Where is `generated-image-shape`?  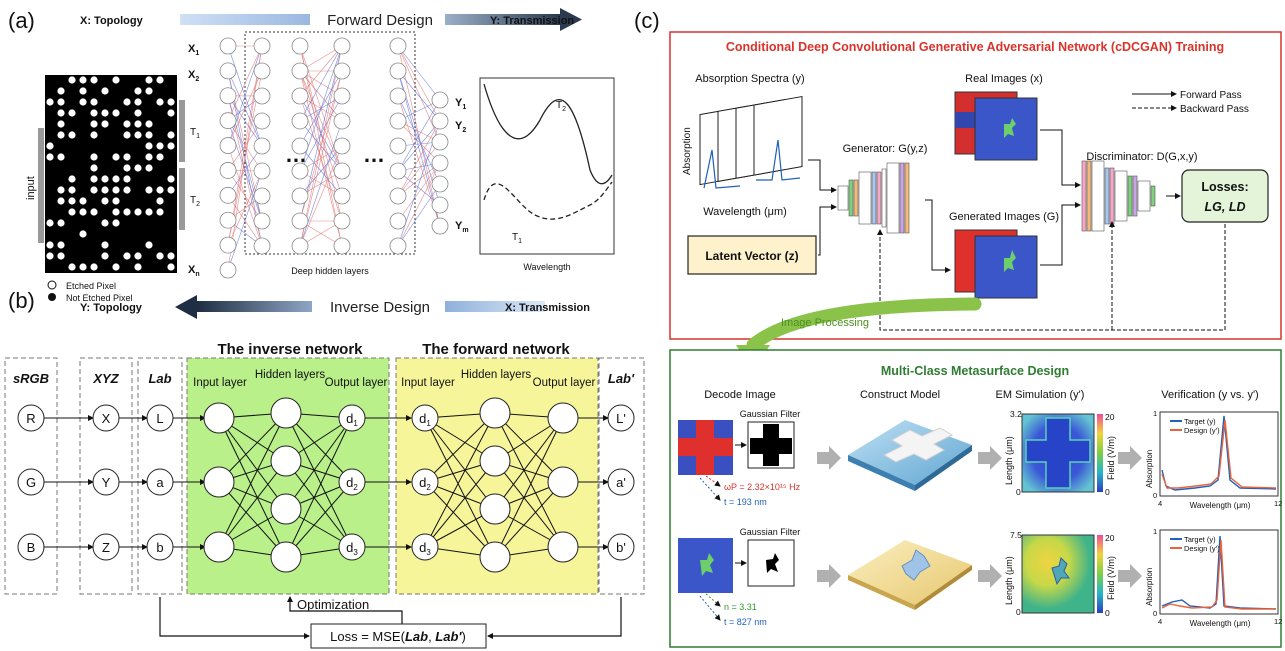
generated-image-shape is located at coordinates (1010, 261).